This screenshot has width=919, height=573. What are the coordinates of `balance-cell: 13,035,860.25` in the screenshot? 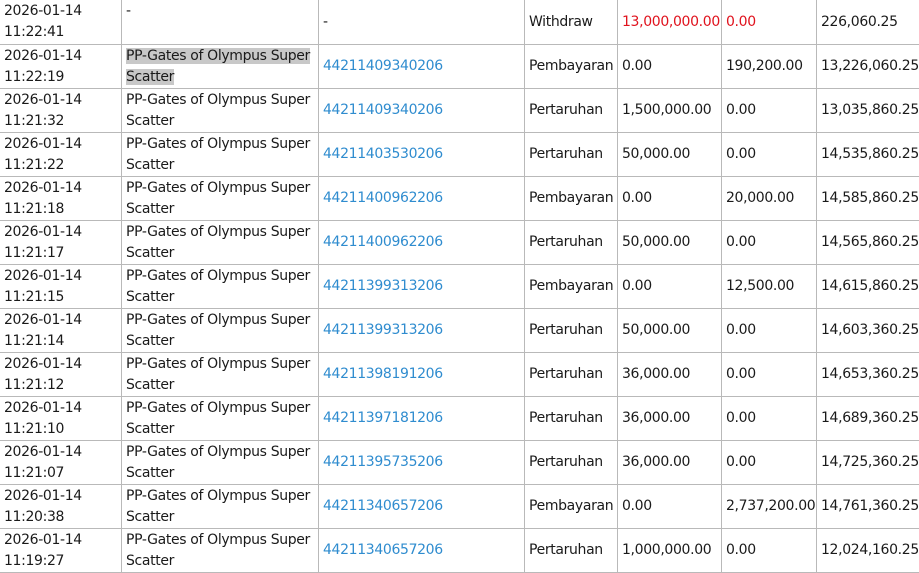 It's located at (868, 111).